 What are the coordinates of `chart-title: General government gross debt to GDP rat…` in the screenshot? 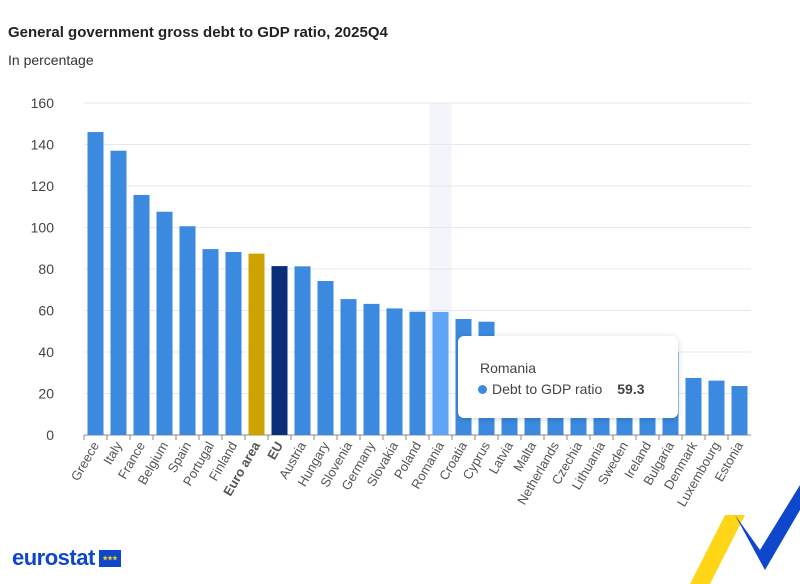 It's located at (198, 32).